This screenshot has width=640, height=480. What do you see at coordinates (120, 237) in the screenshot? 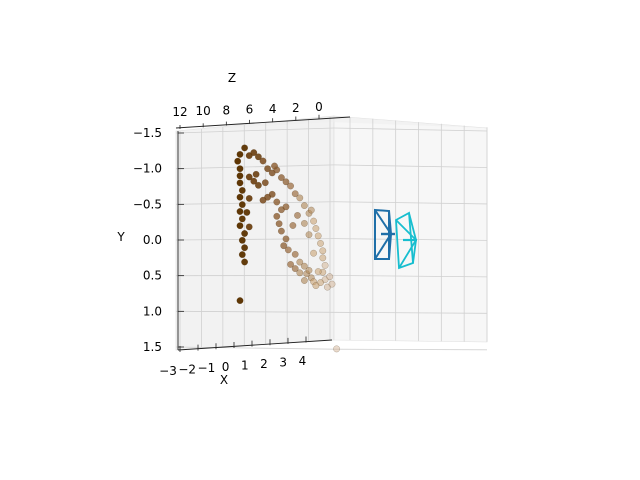
I see `y-axis-label: Y` at bounding box center [120, 237].